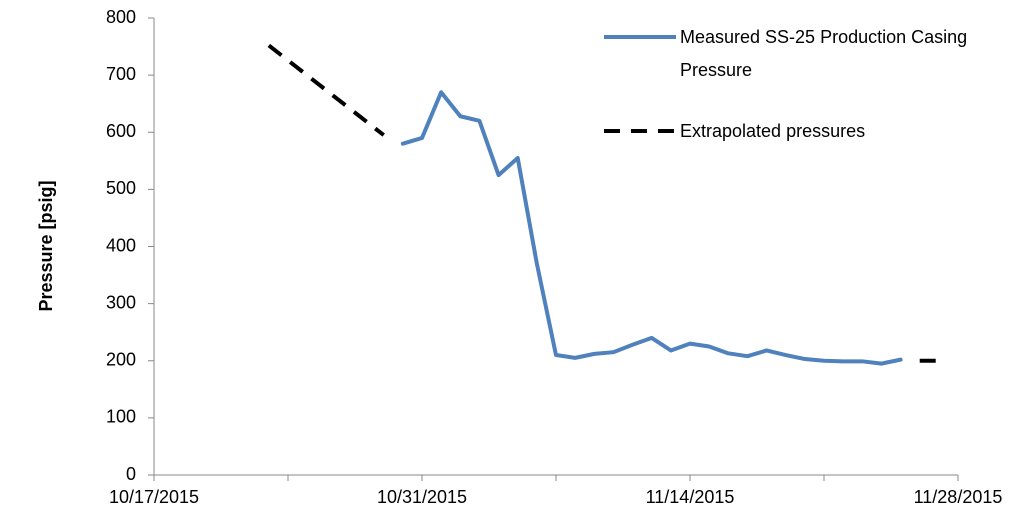 The image size is (1026, 525). Describe the element at coordinates (121, 74) in the screenshot. I see `y-tick-label: 700` at that location.